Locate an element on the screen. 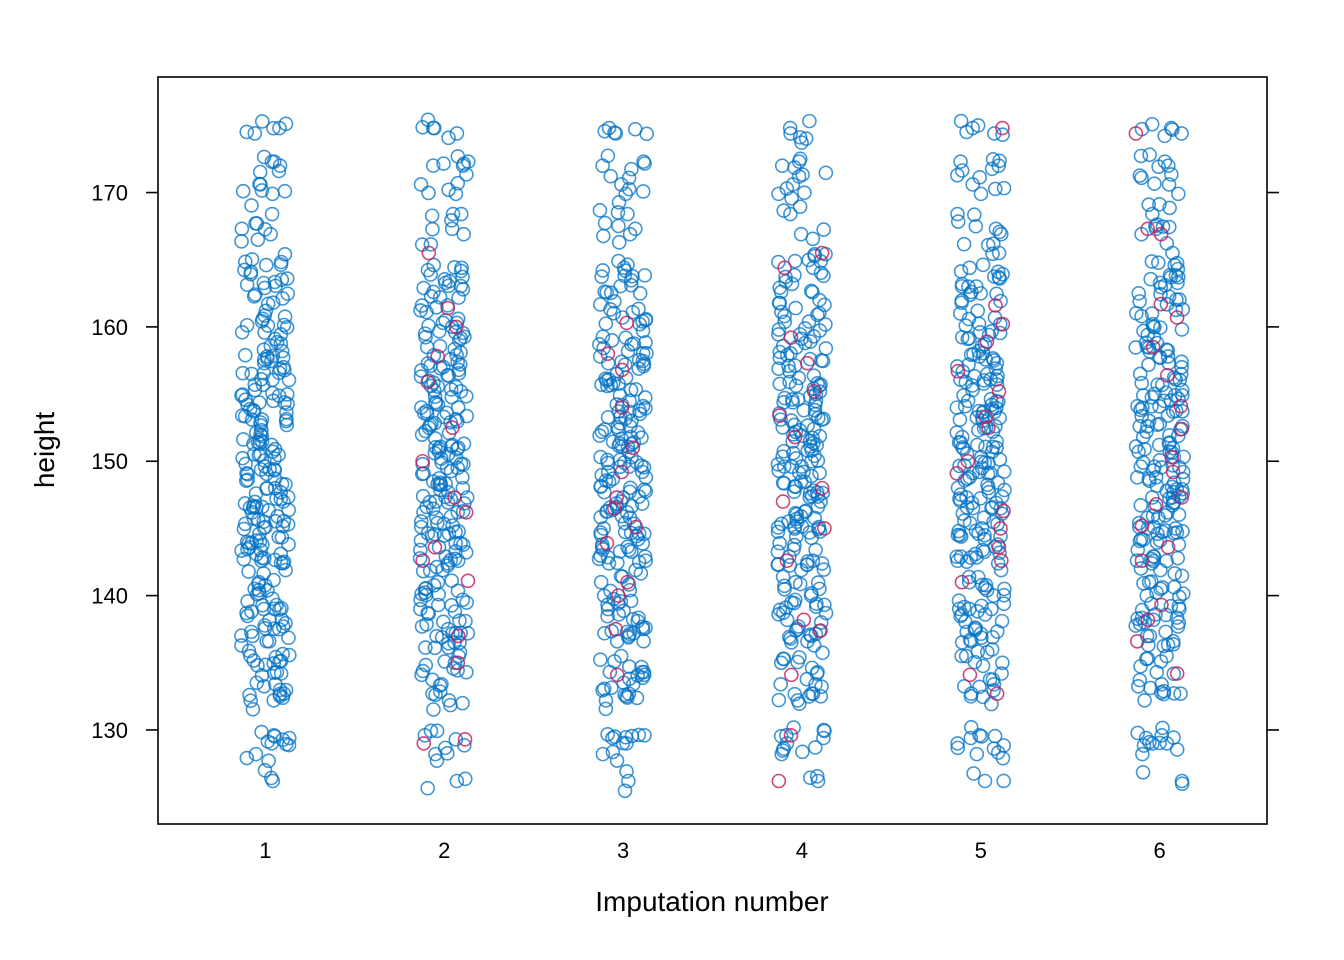  y-tick-label: 140 is located at coordinates (109, 596).